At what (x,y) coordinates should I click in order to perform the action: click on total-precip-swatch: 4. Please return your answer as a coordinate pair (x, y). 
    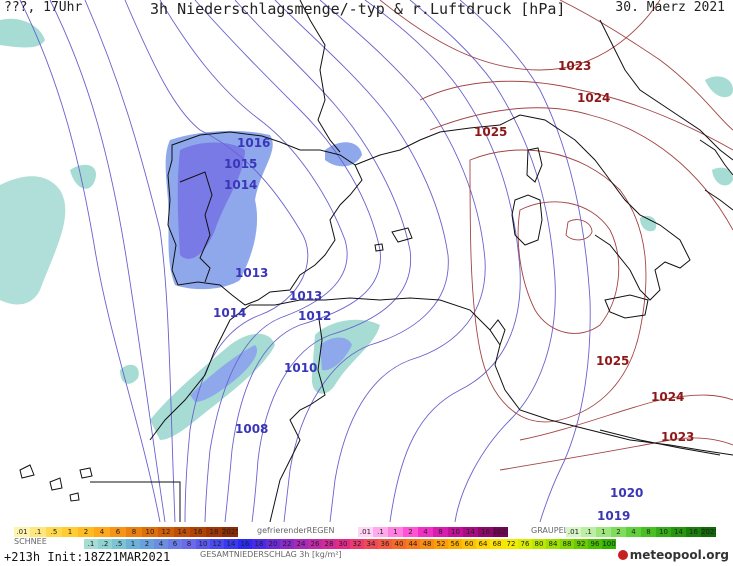
    Looking at the image, I should click on (161, 544).